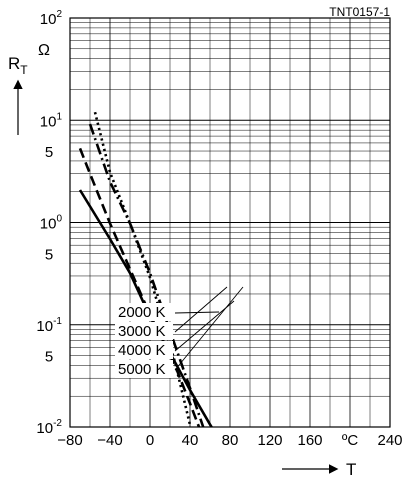 The width and height of the screenshot is (412, 479). I want to click on y-tick-label: 10⁰, so click(51, 223).